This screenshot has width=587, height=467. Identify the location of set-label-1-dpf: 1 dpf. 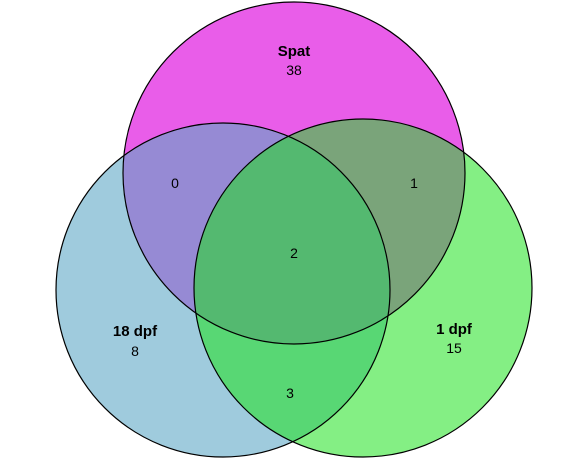
(454, 329).